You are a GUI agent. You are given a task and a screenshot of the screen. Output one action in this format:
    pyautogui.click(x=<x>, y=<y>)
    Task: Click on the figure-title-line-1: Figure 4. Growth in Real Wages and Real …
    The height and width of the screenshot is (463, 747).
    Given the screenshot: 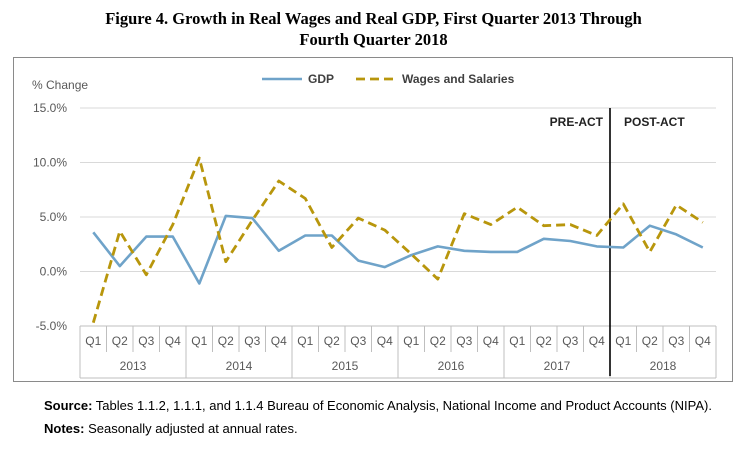 What is the action you would take?
    pyautogui.click(x=373, y=18)
    